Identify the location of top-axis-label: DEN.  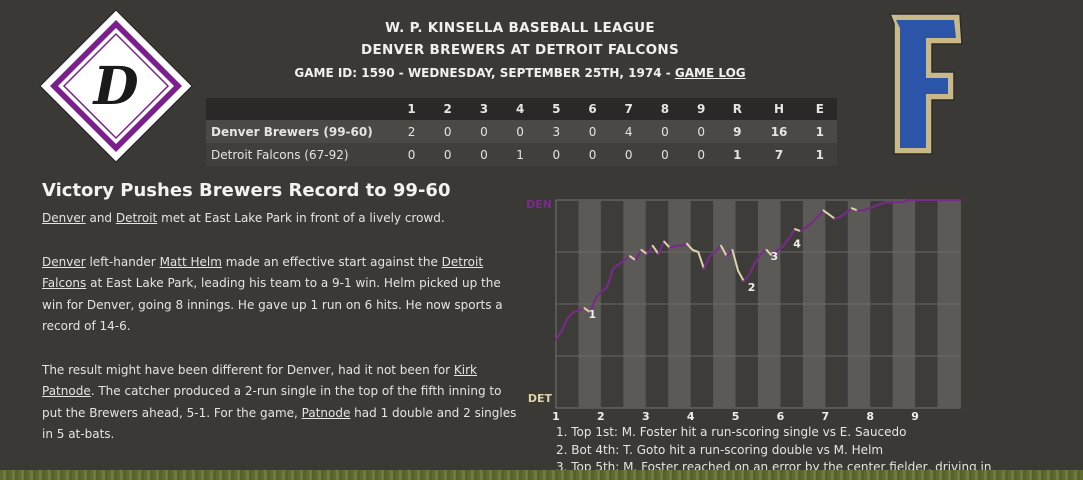
(539, 204).